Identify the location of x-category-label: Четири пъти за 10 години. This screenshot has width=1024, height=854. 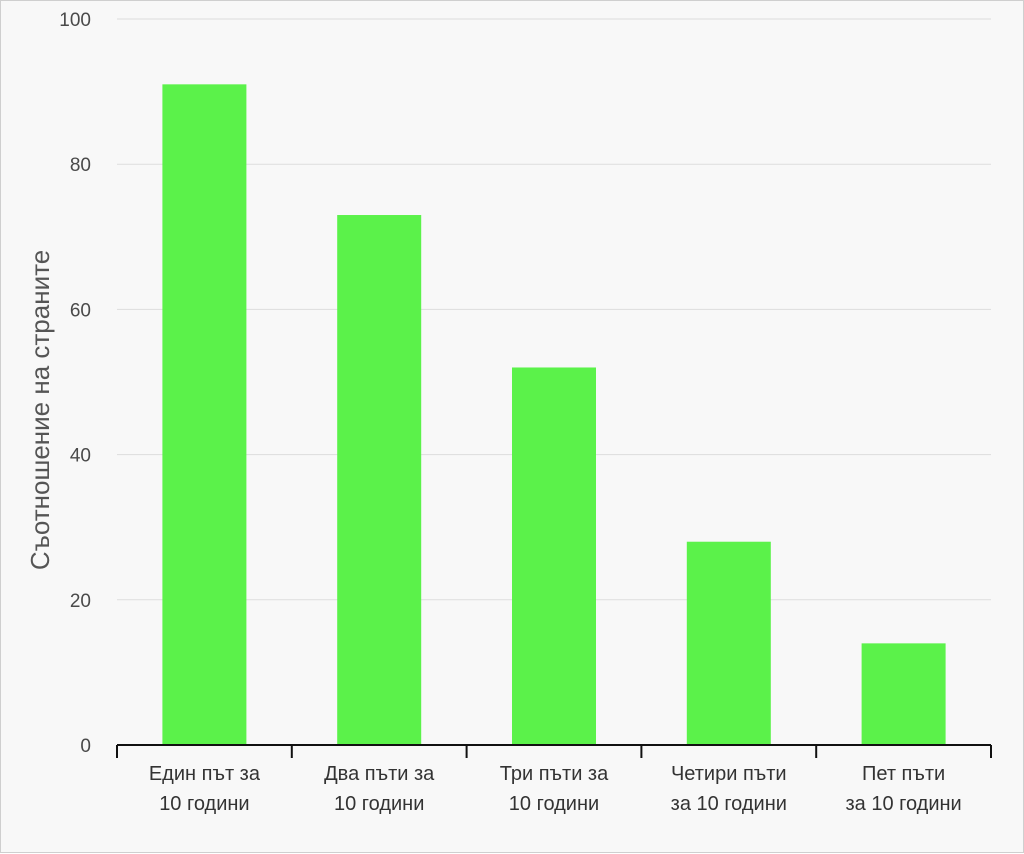
(729, 789).